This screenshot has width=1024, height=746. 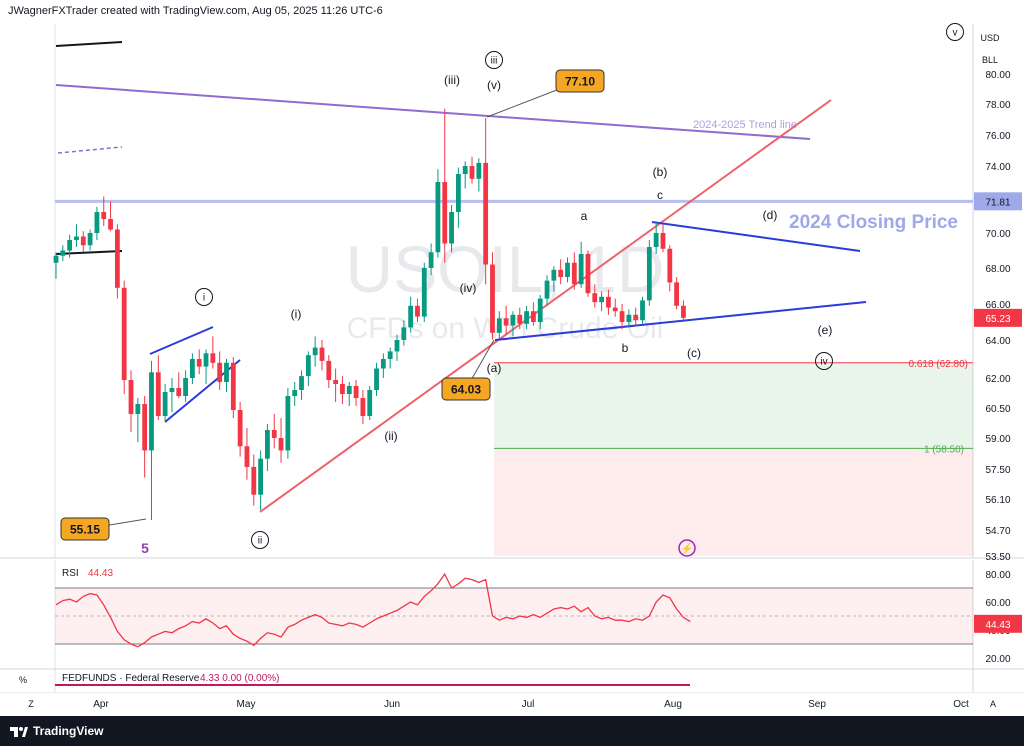 What do you see at coordinates (873, 222) in the screenshot?
I see `closing-price-label: 2024 Closing Price` at bounding box center [873, 222].